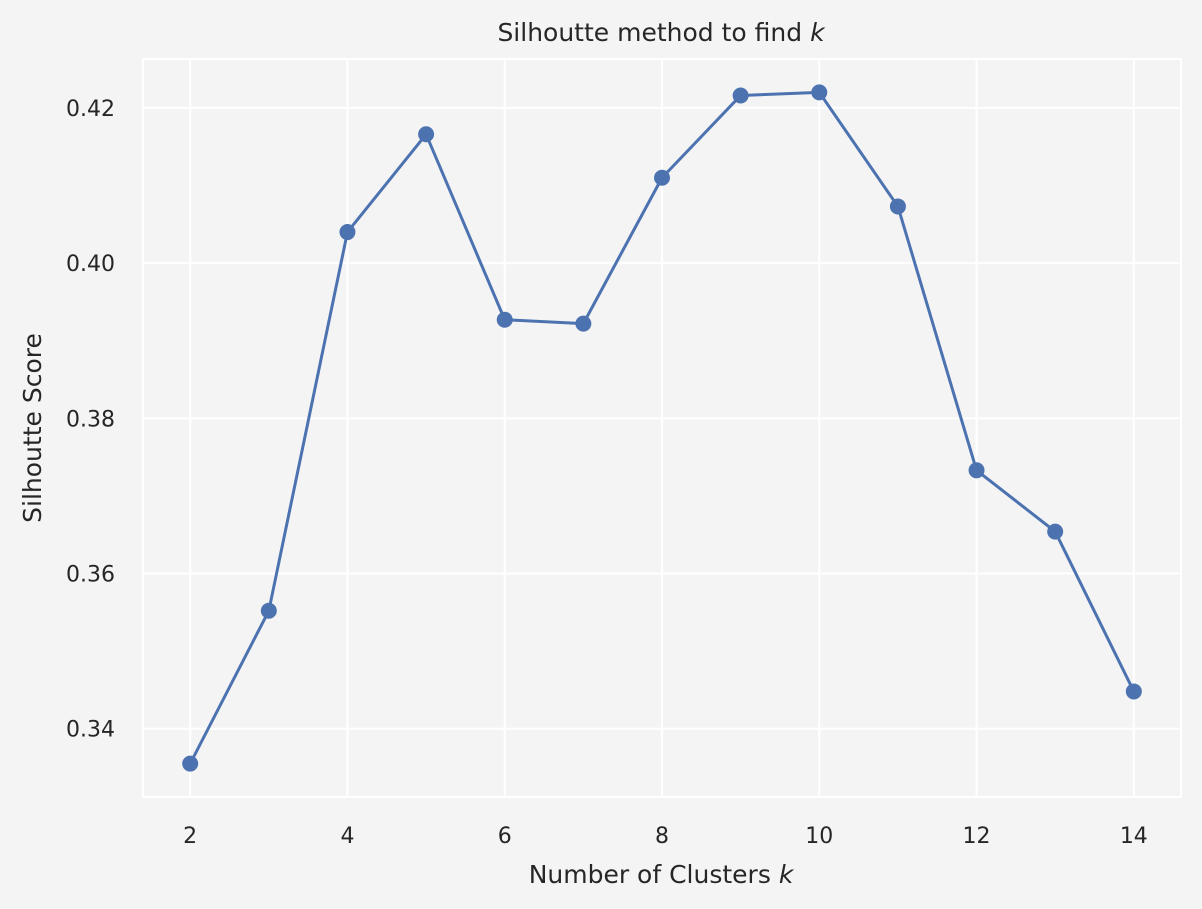  I want to click on x-tick-label-14: 14, so click(1134, 836).